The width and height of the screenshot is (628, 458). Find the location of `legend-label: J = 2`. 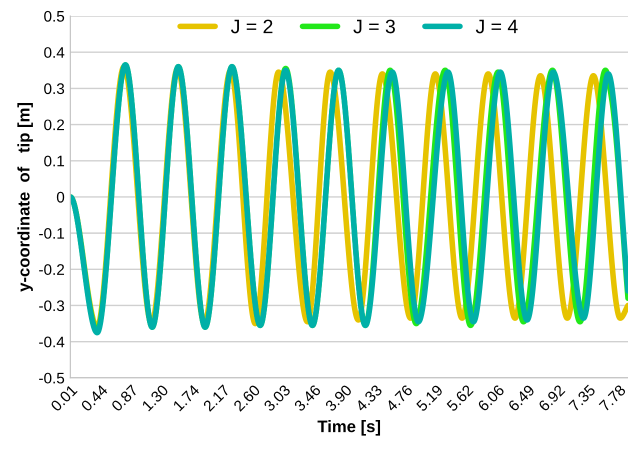

legend-label: J = 2 is located at coordinates (251, 27).